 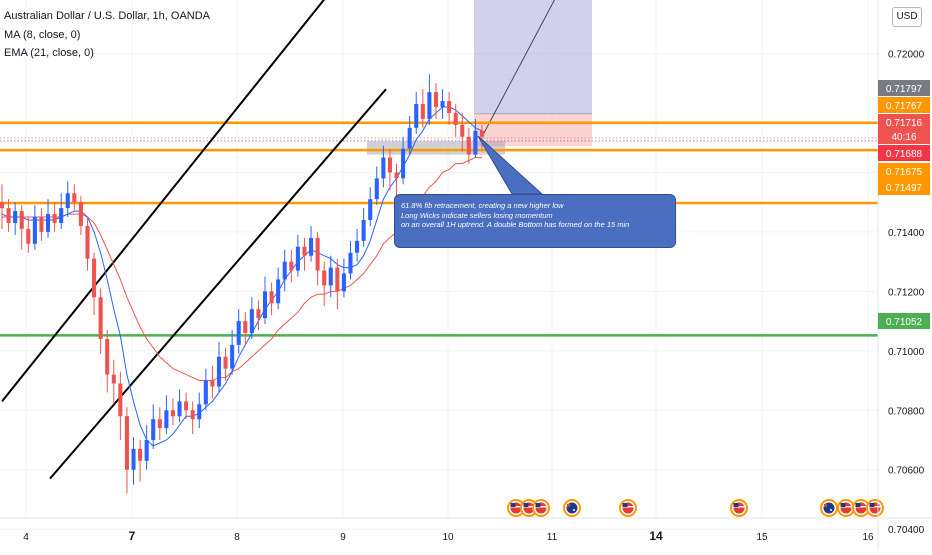 What do you see at coordinates (49, 53) in the screenshot?
I see `ema-indicator-label: EMA (21, close, 0)` at bounding box center [49, 53].